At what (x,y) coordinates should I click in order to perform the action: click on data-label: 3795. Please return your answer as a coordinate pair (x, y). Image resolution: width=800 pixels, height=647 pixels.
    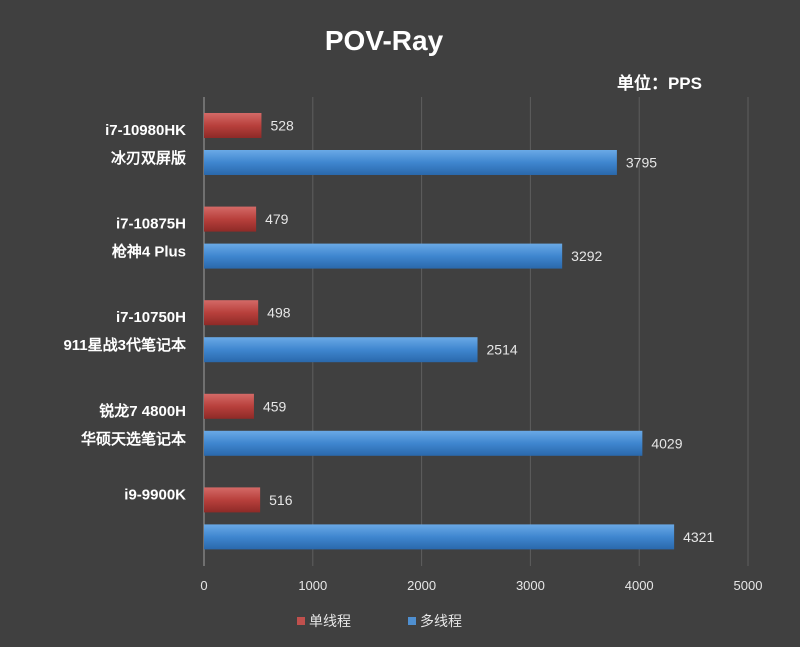
    Looking at the image, I should click on (641, 163).